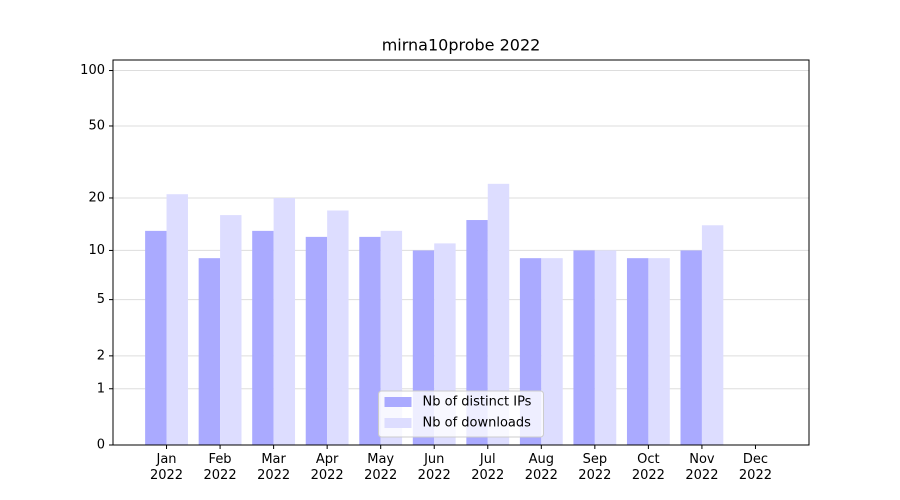  Describe the element at coordinates (96, 197) in the screenshot. I see `y-tick-label: 20` at that location.